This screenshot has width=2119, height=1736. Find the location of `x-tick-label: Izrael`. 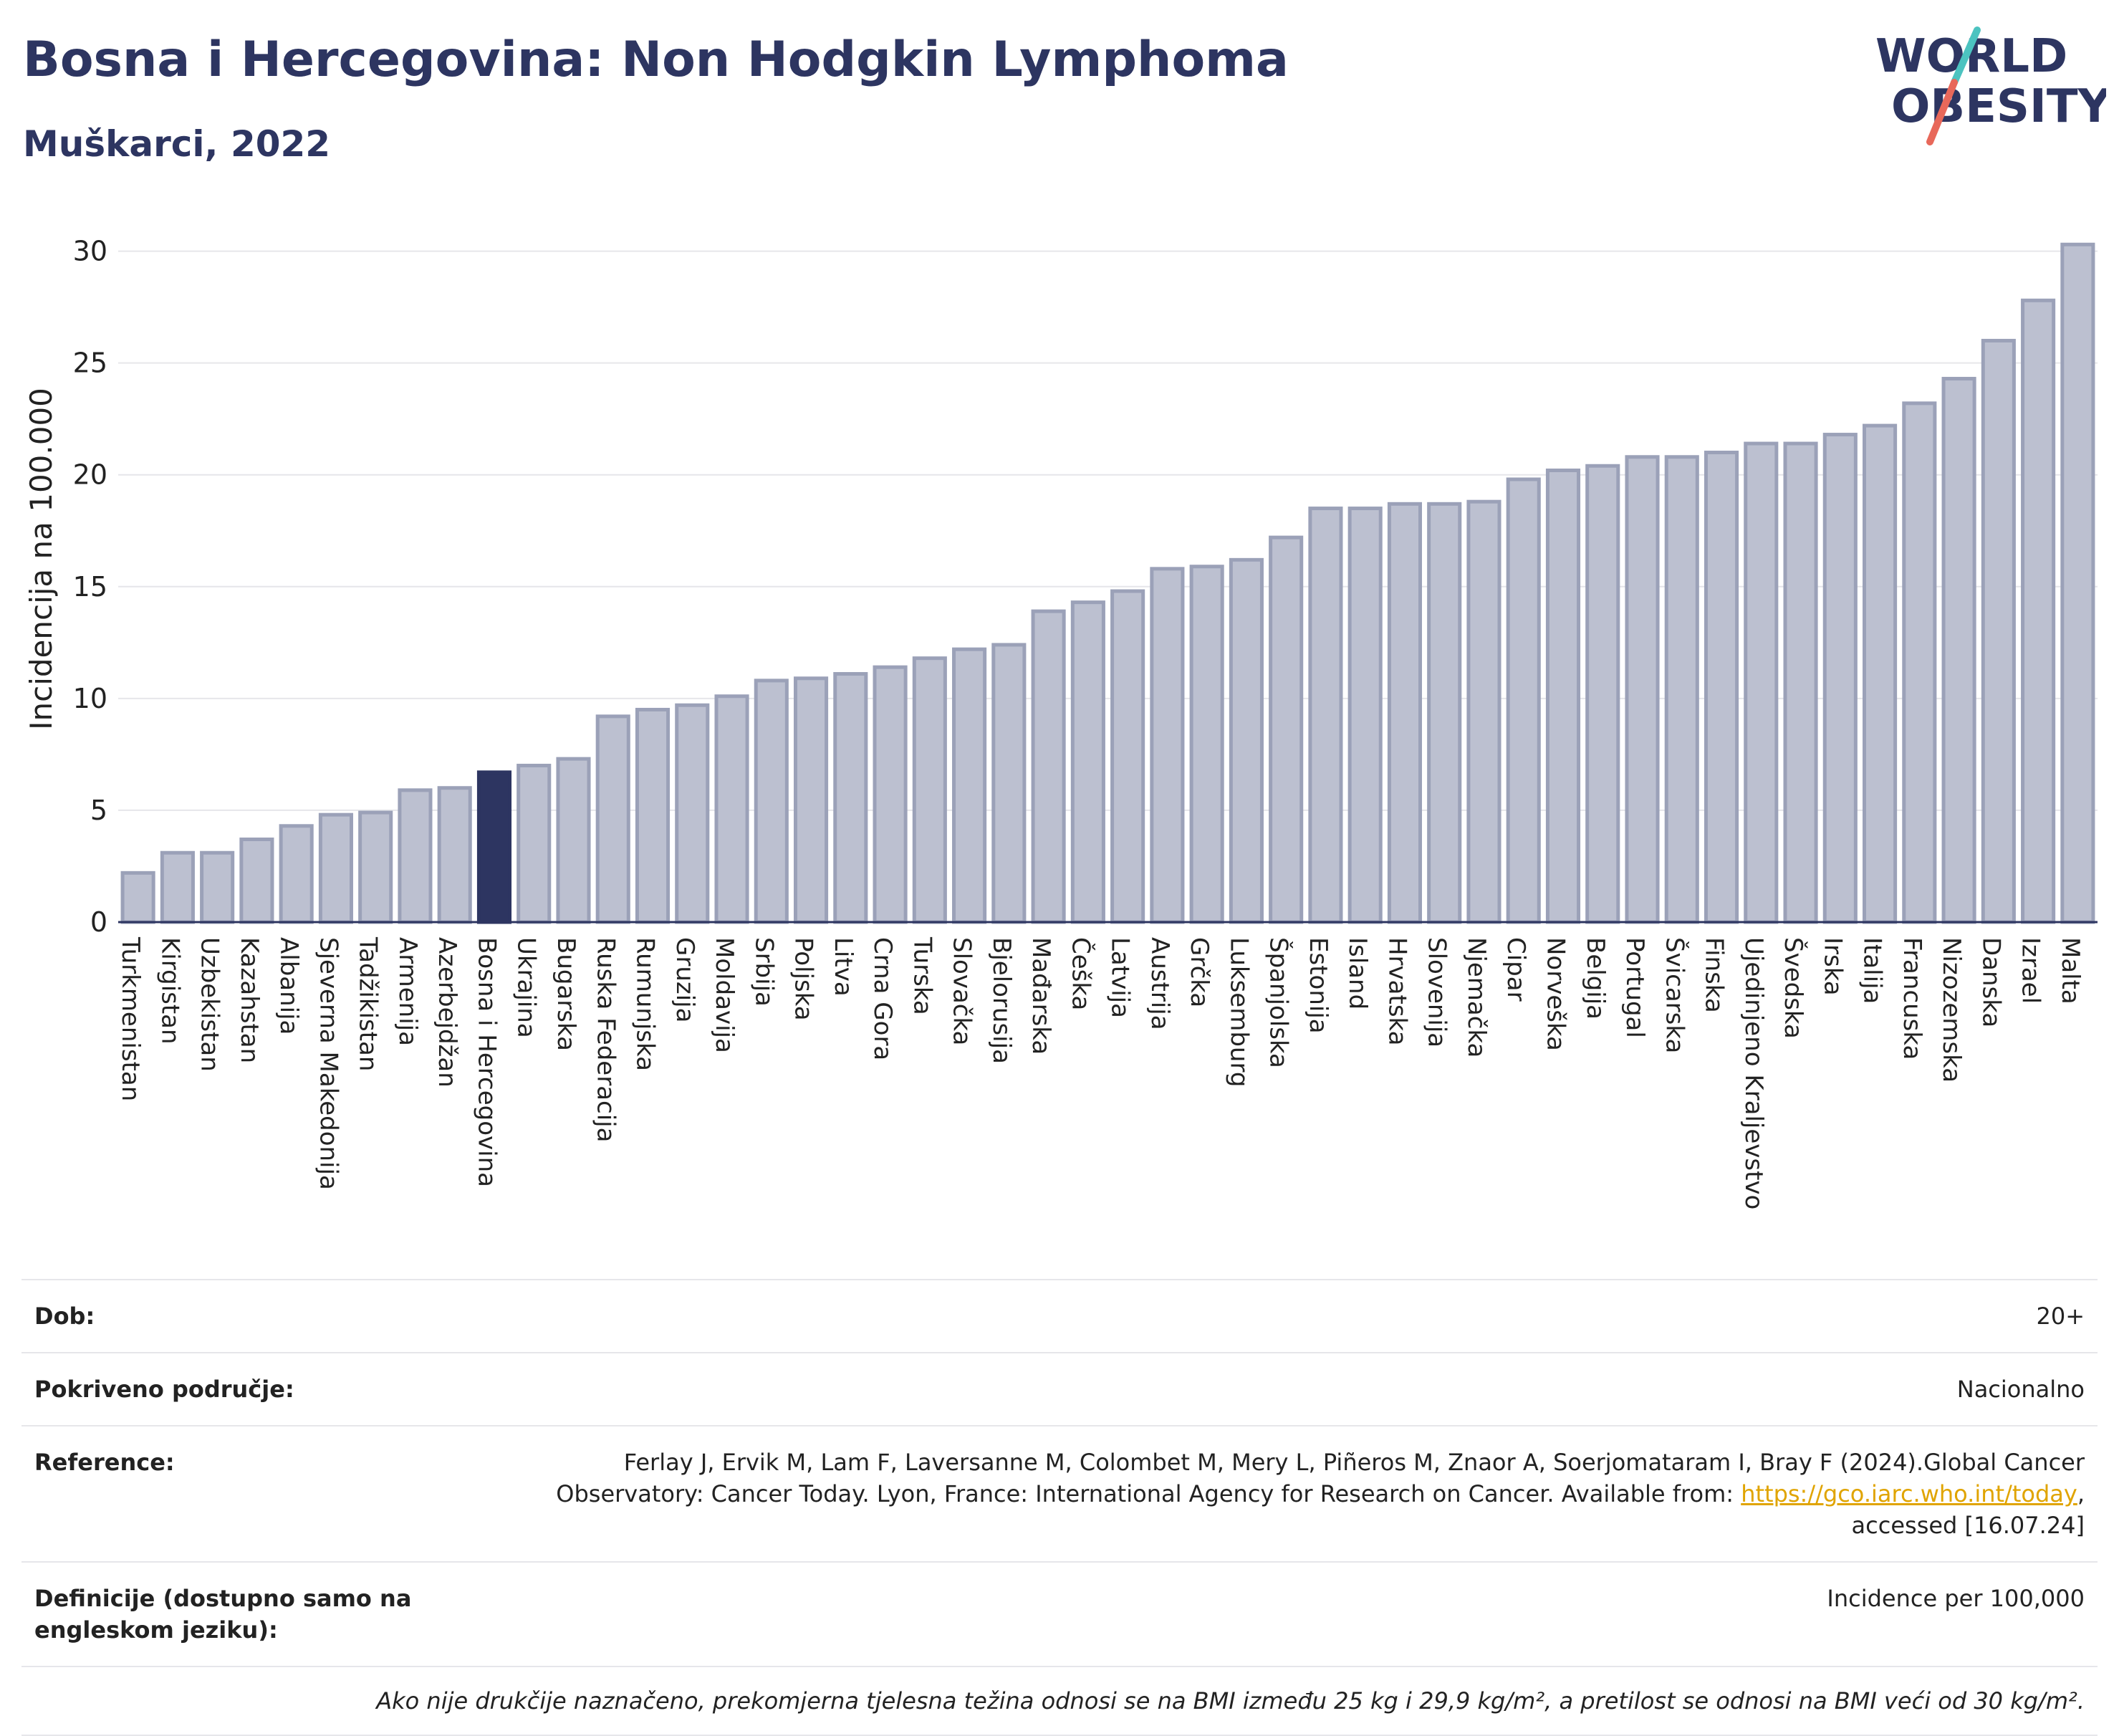

x-tick-label: Izrael is located at coordinates (2031, 971).